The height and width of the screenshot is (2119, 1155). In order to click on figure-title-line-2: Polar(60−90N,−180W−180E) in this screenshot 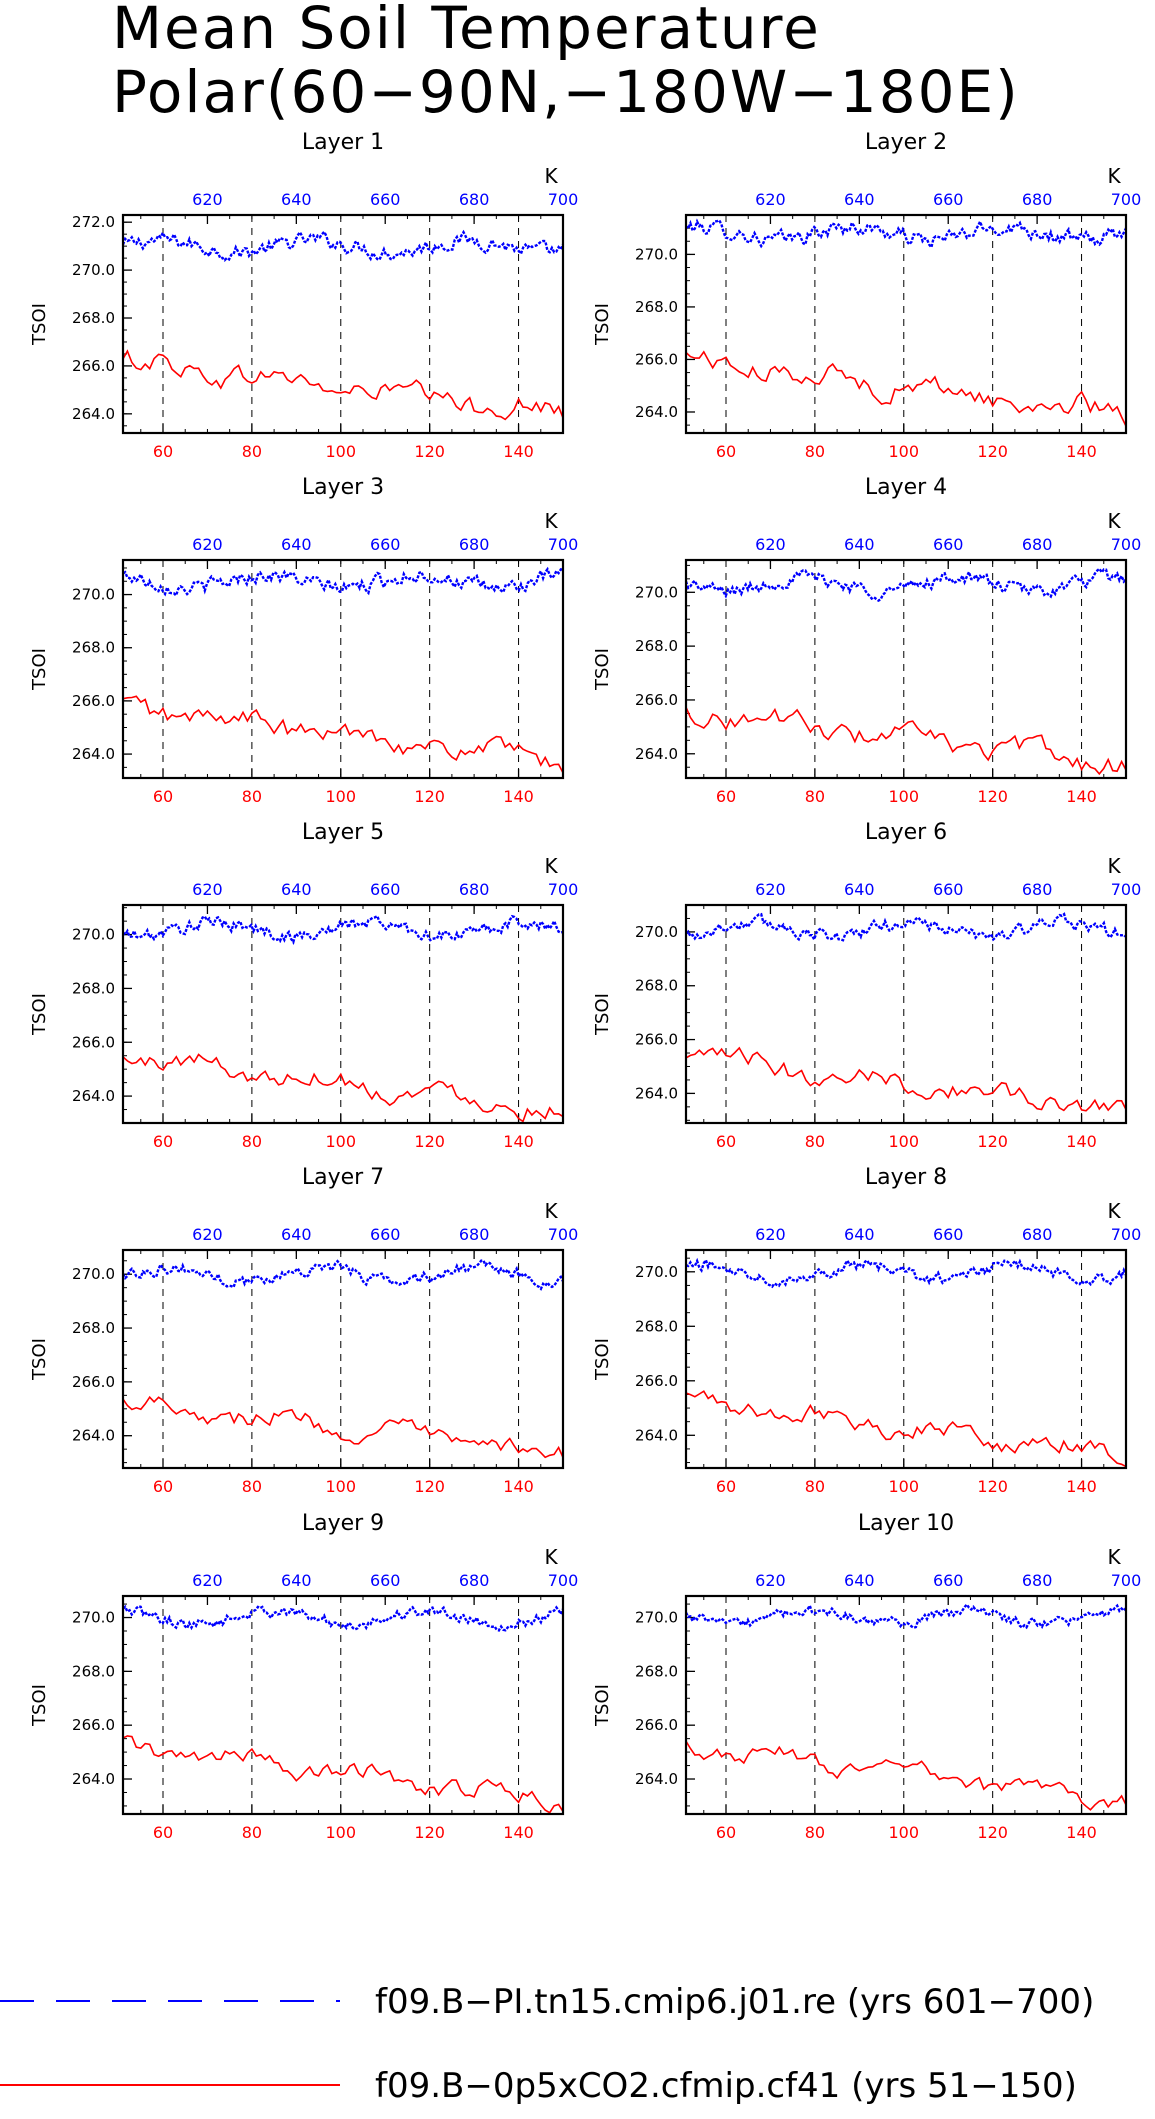, I will do `click(566, 92)`.